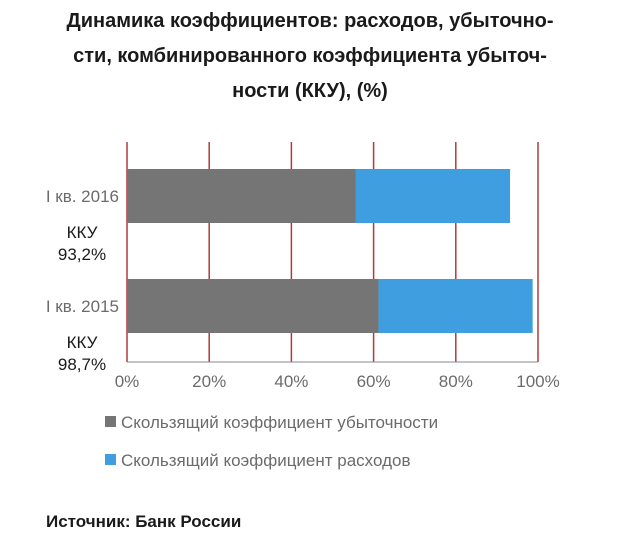 Image resolution: width=620 pixels, height=546 pixels. What do you see at coordinates (537, 381) in the screenshot?
I see `x-tick-label: 100%` at bounding box center [537, 381].